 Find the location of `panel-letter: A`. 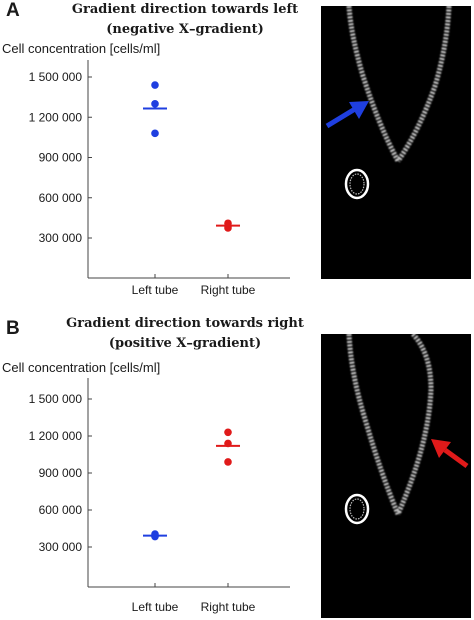

panel-letter: A is located at coordinates (13, 10).